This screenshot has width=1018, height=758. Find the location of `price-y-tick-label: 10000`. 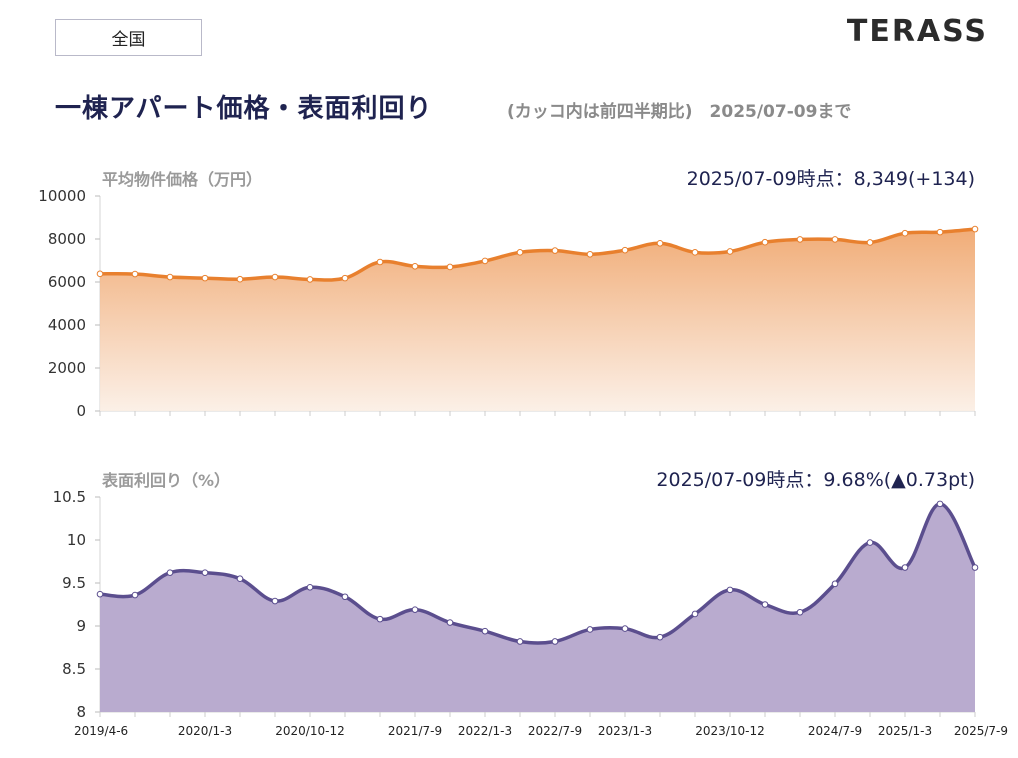

price-y-tick-label: 10000 is located at coordinates (62, 196).